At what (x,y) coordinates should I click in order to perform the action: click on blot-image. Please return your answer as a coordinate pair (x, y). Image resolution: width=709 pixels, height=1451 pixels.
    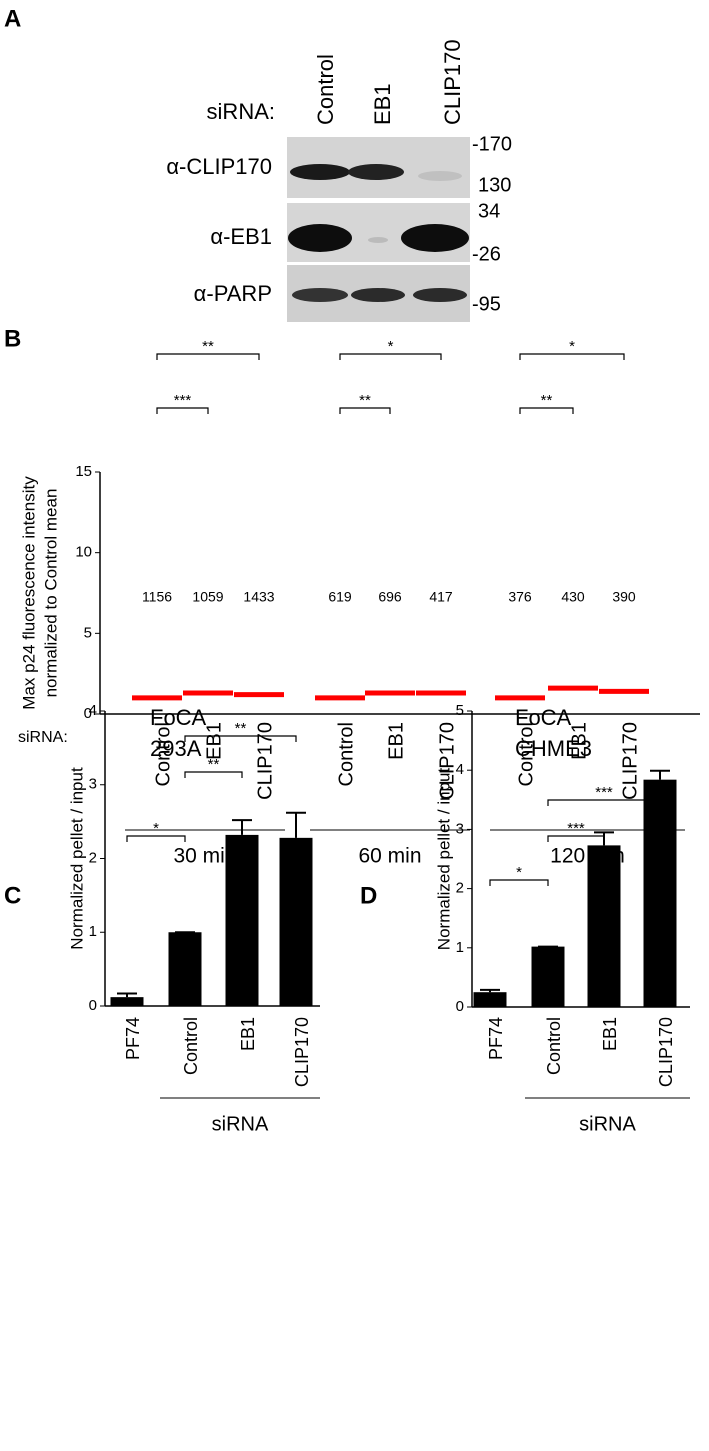
    Looking at the image, I should click on (378, 229).